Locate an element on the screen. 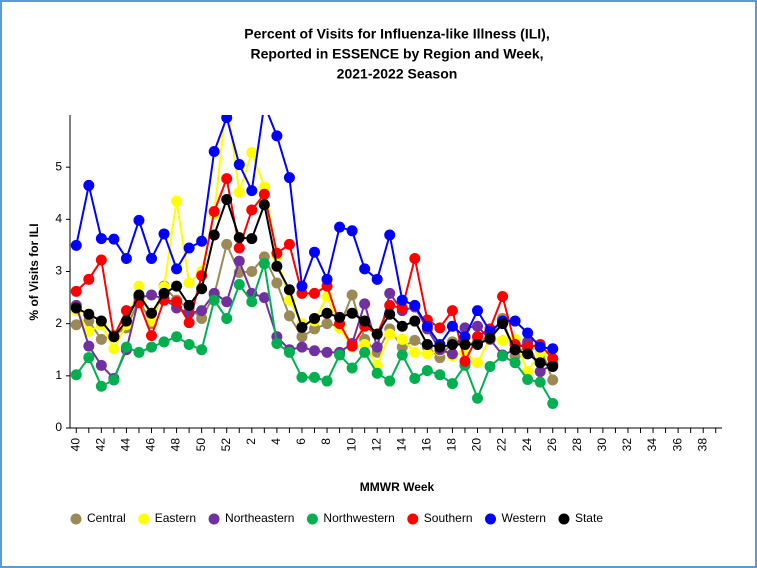 The width and height of the screenshot is (757, 568). x-axis-label: MMWR Week is located at coordinates (397, 487).